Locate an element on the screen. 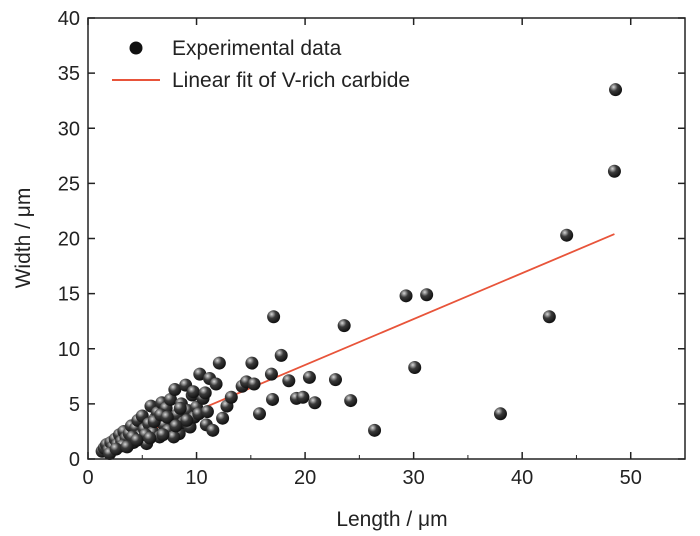 The width and height of the screenshot is (700, 536). y-tick-label: 15 is located at coordinates (69, 295).